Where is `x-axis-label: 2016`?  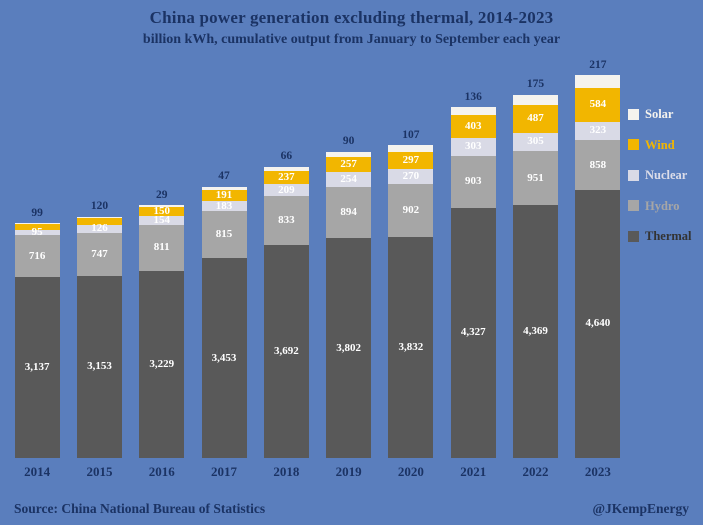
x-axis-label: 2016 is located at coordinates (161, 471).